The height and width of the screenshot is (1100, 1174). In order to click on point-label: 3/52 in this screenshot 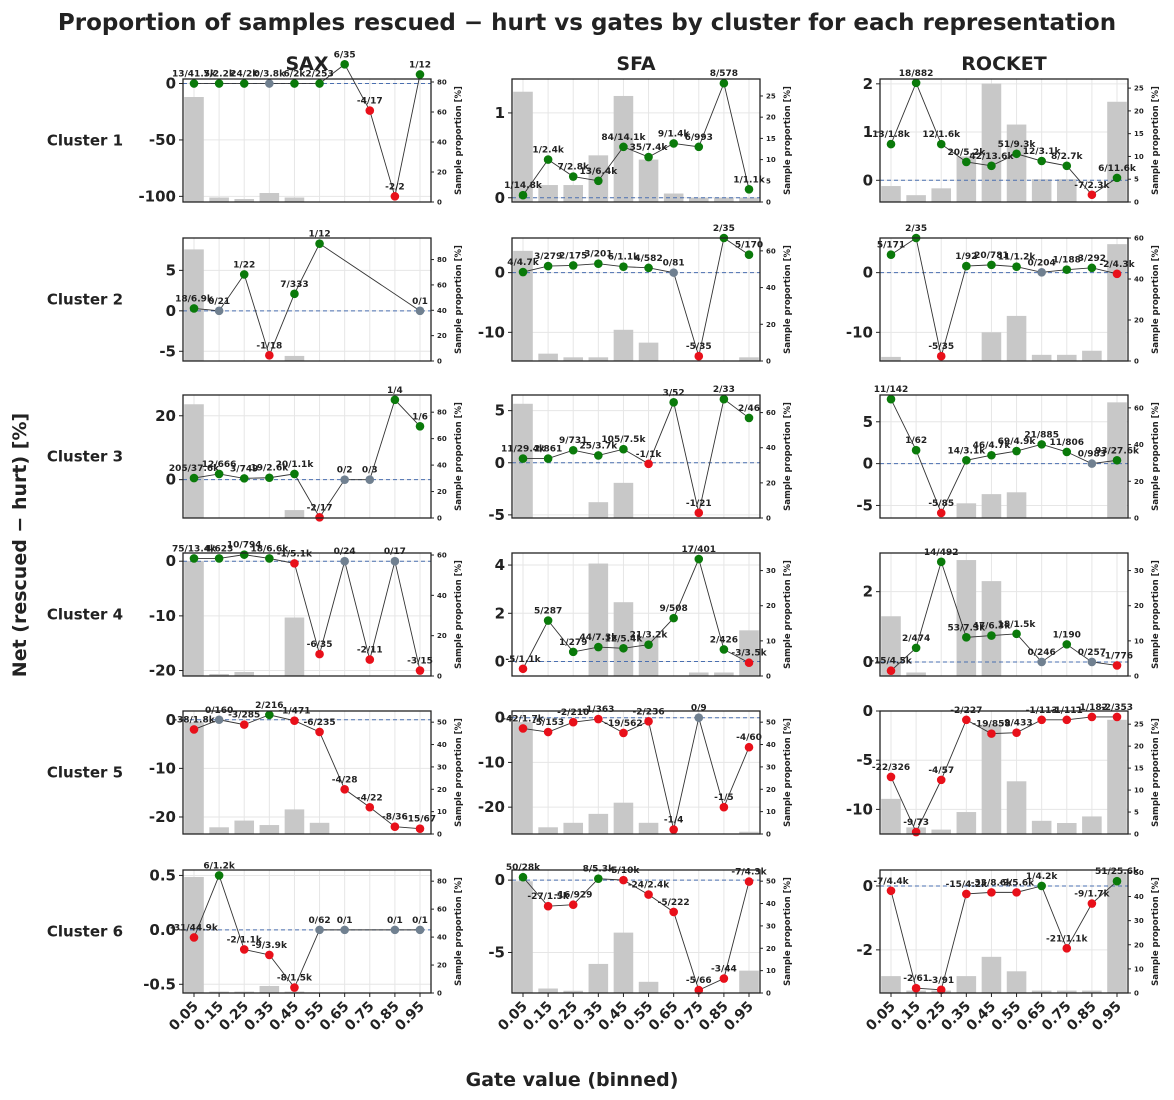, I will do `click(674, 393)`.